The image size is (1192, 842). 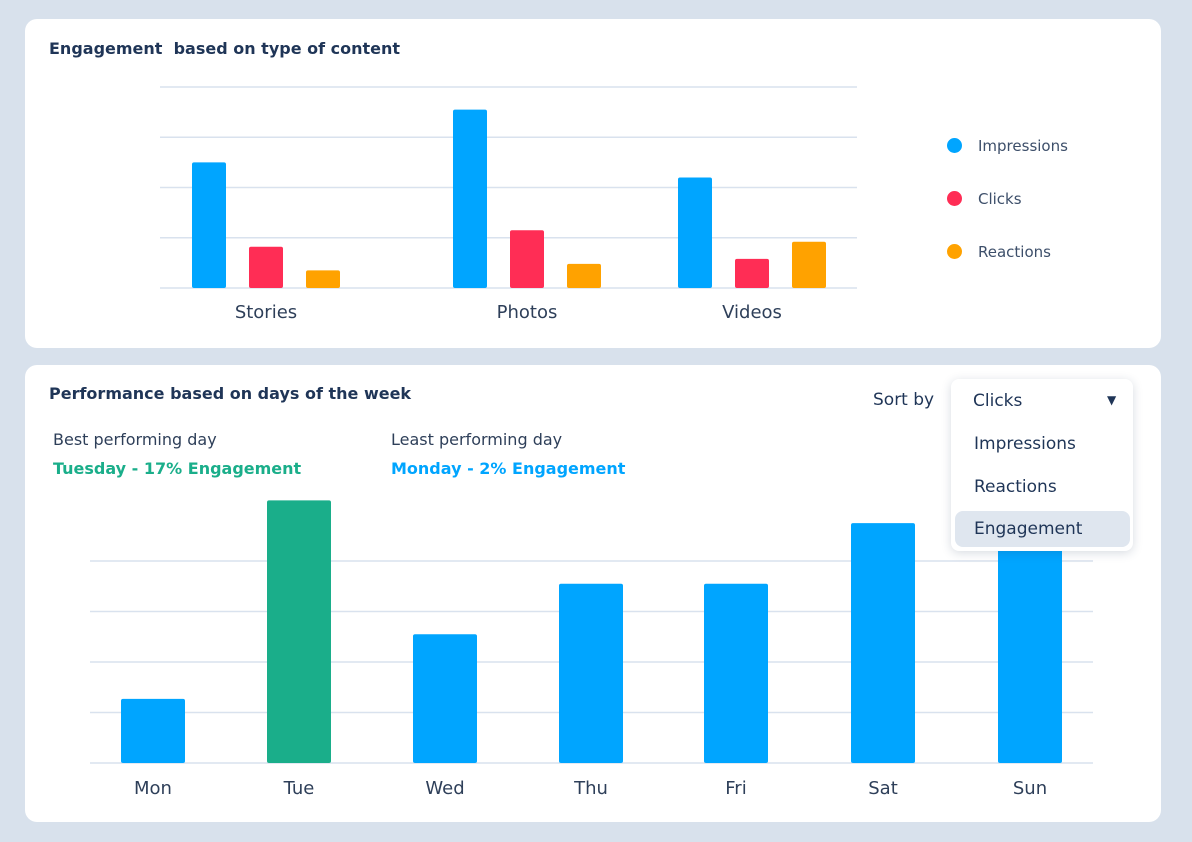 I want to click on legend-label: Clicks, so click(x=1000, y=198).